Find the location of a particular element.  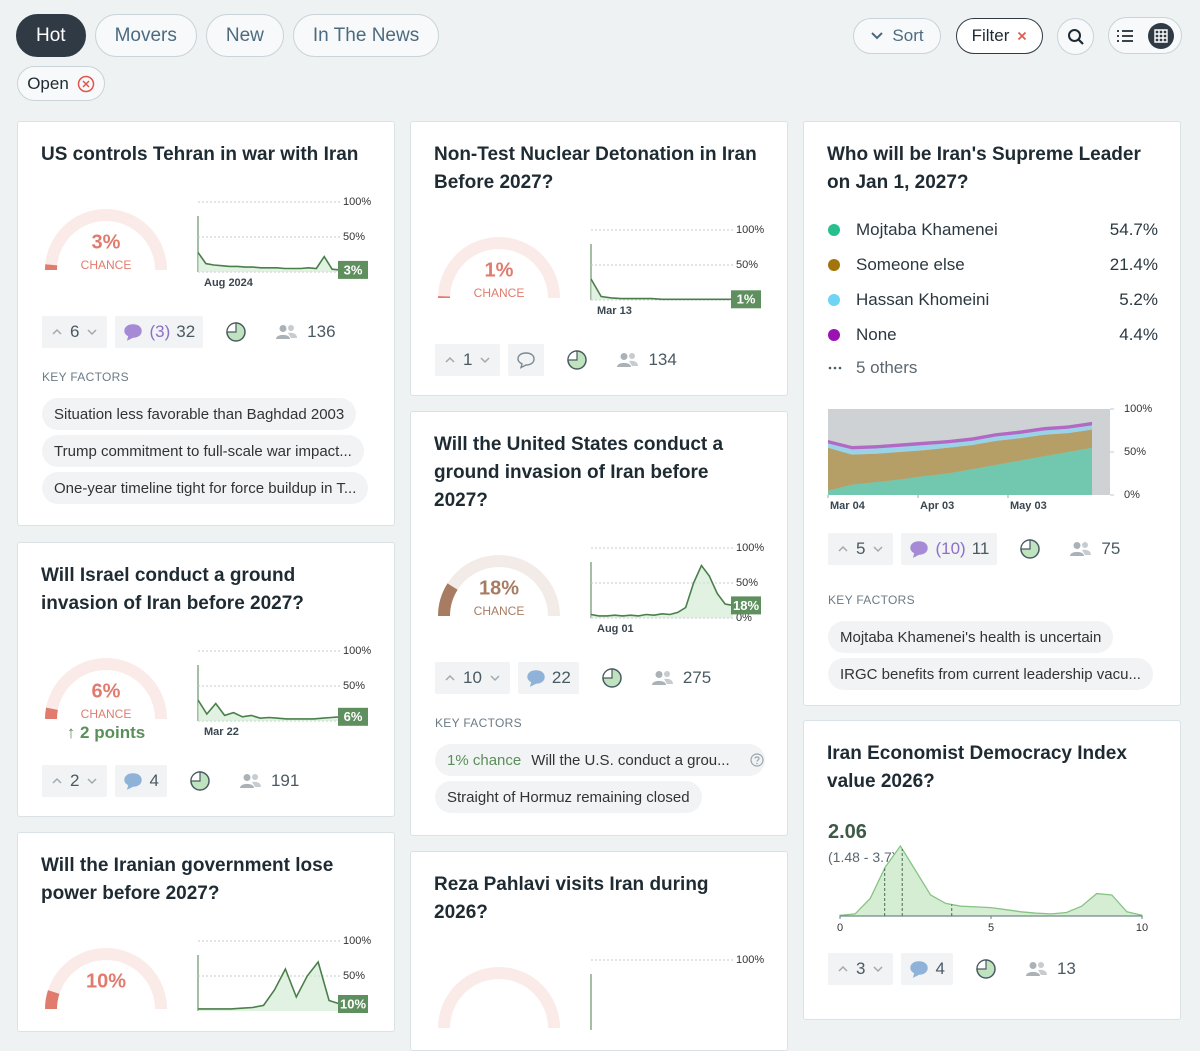

tab: Movers is located at coordinates (146, 35).